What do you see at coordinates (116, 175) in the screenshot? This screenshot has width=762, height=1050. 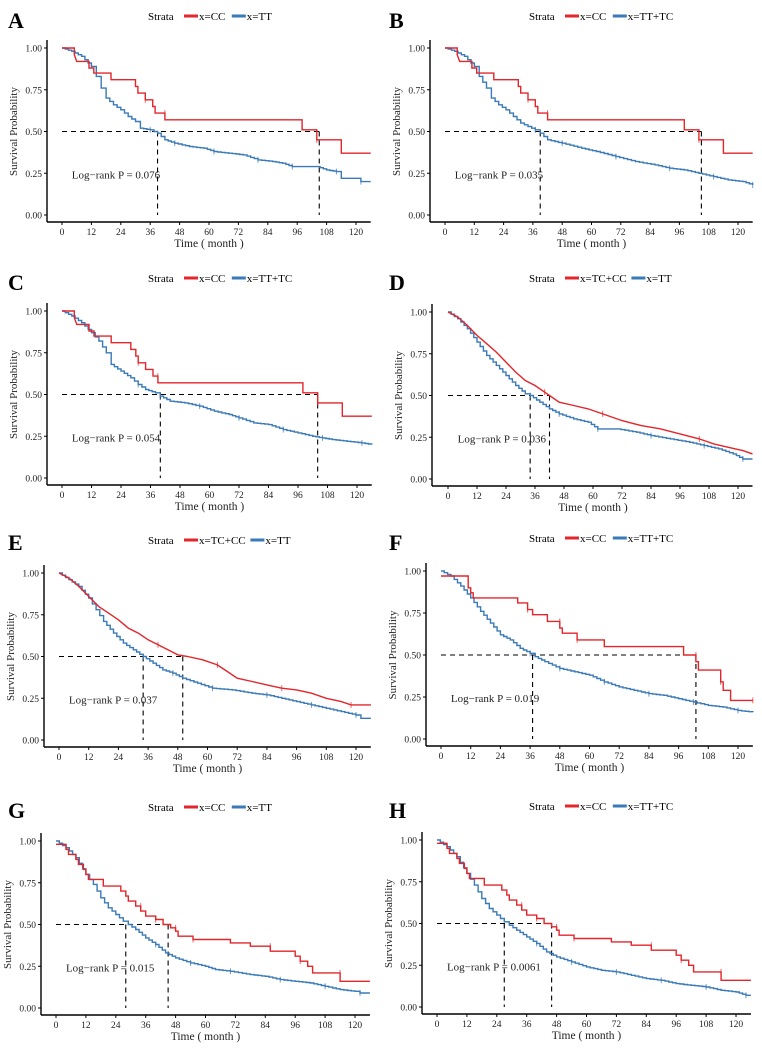 I see `logrank-annotation: Log−rank P = 0.076` at bounding box center [116, 175].